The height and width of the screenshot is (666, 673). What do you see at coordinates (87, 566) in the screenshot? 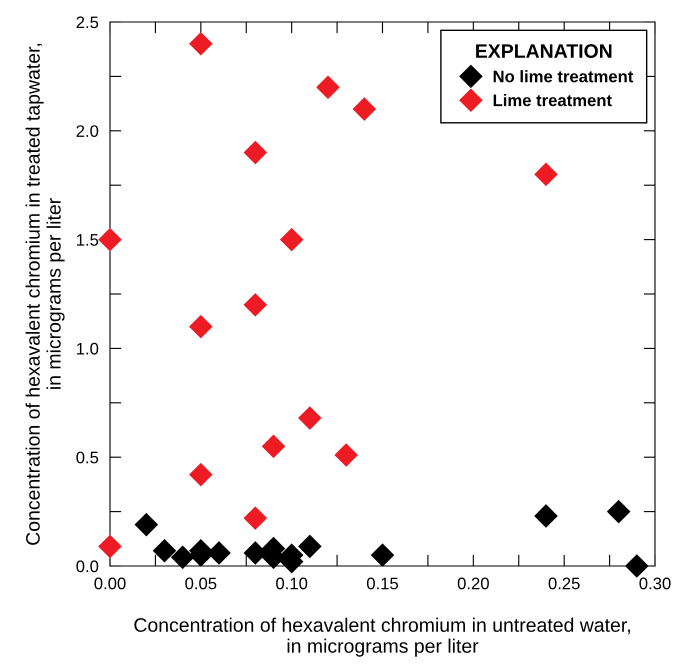
I see `y-tick-label: 0.0` at bounding box center [87, 566].